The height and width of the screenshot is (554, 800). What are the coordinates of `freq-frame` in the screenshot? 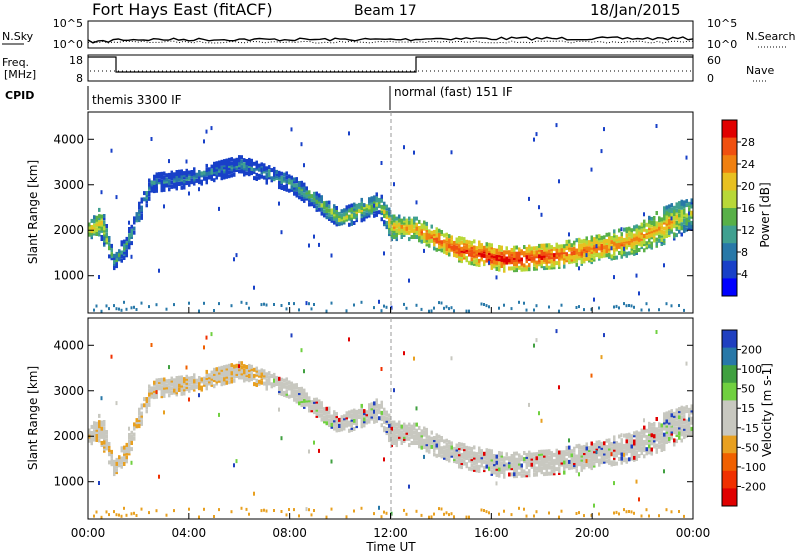 It's located at (390, 68).